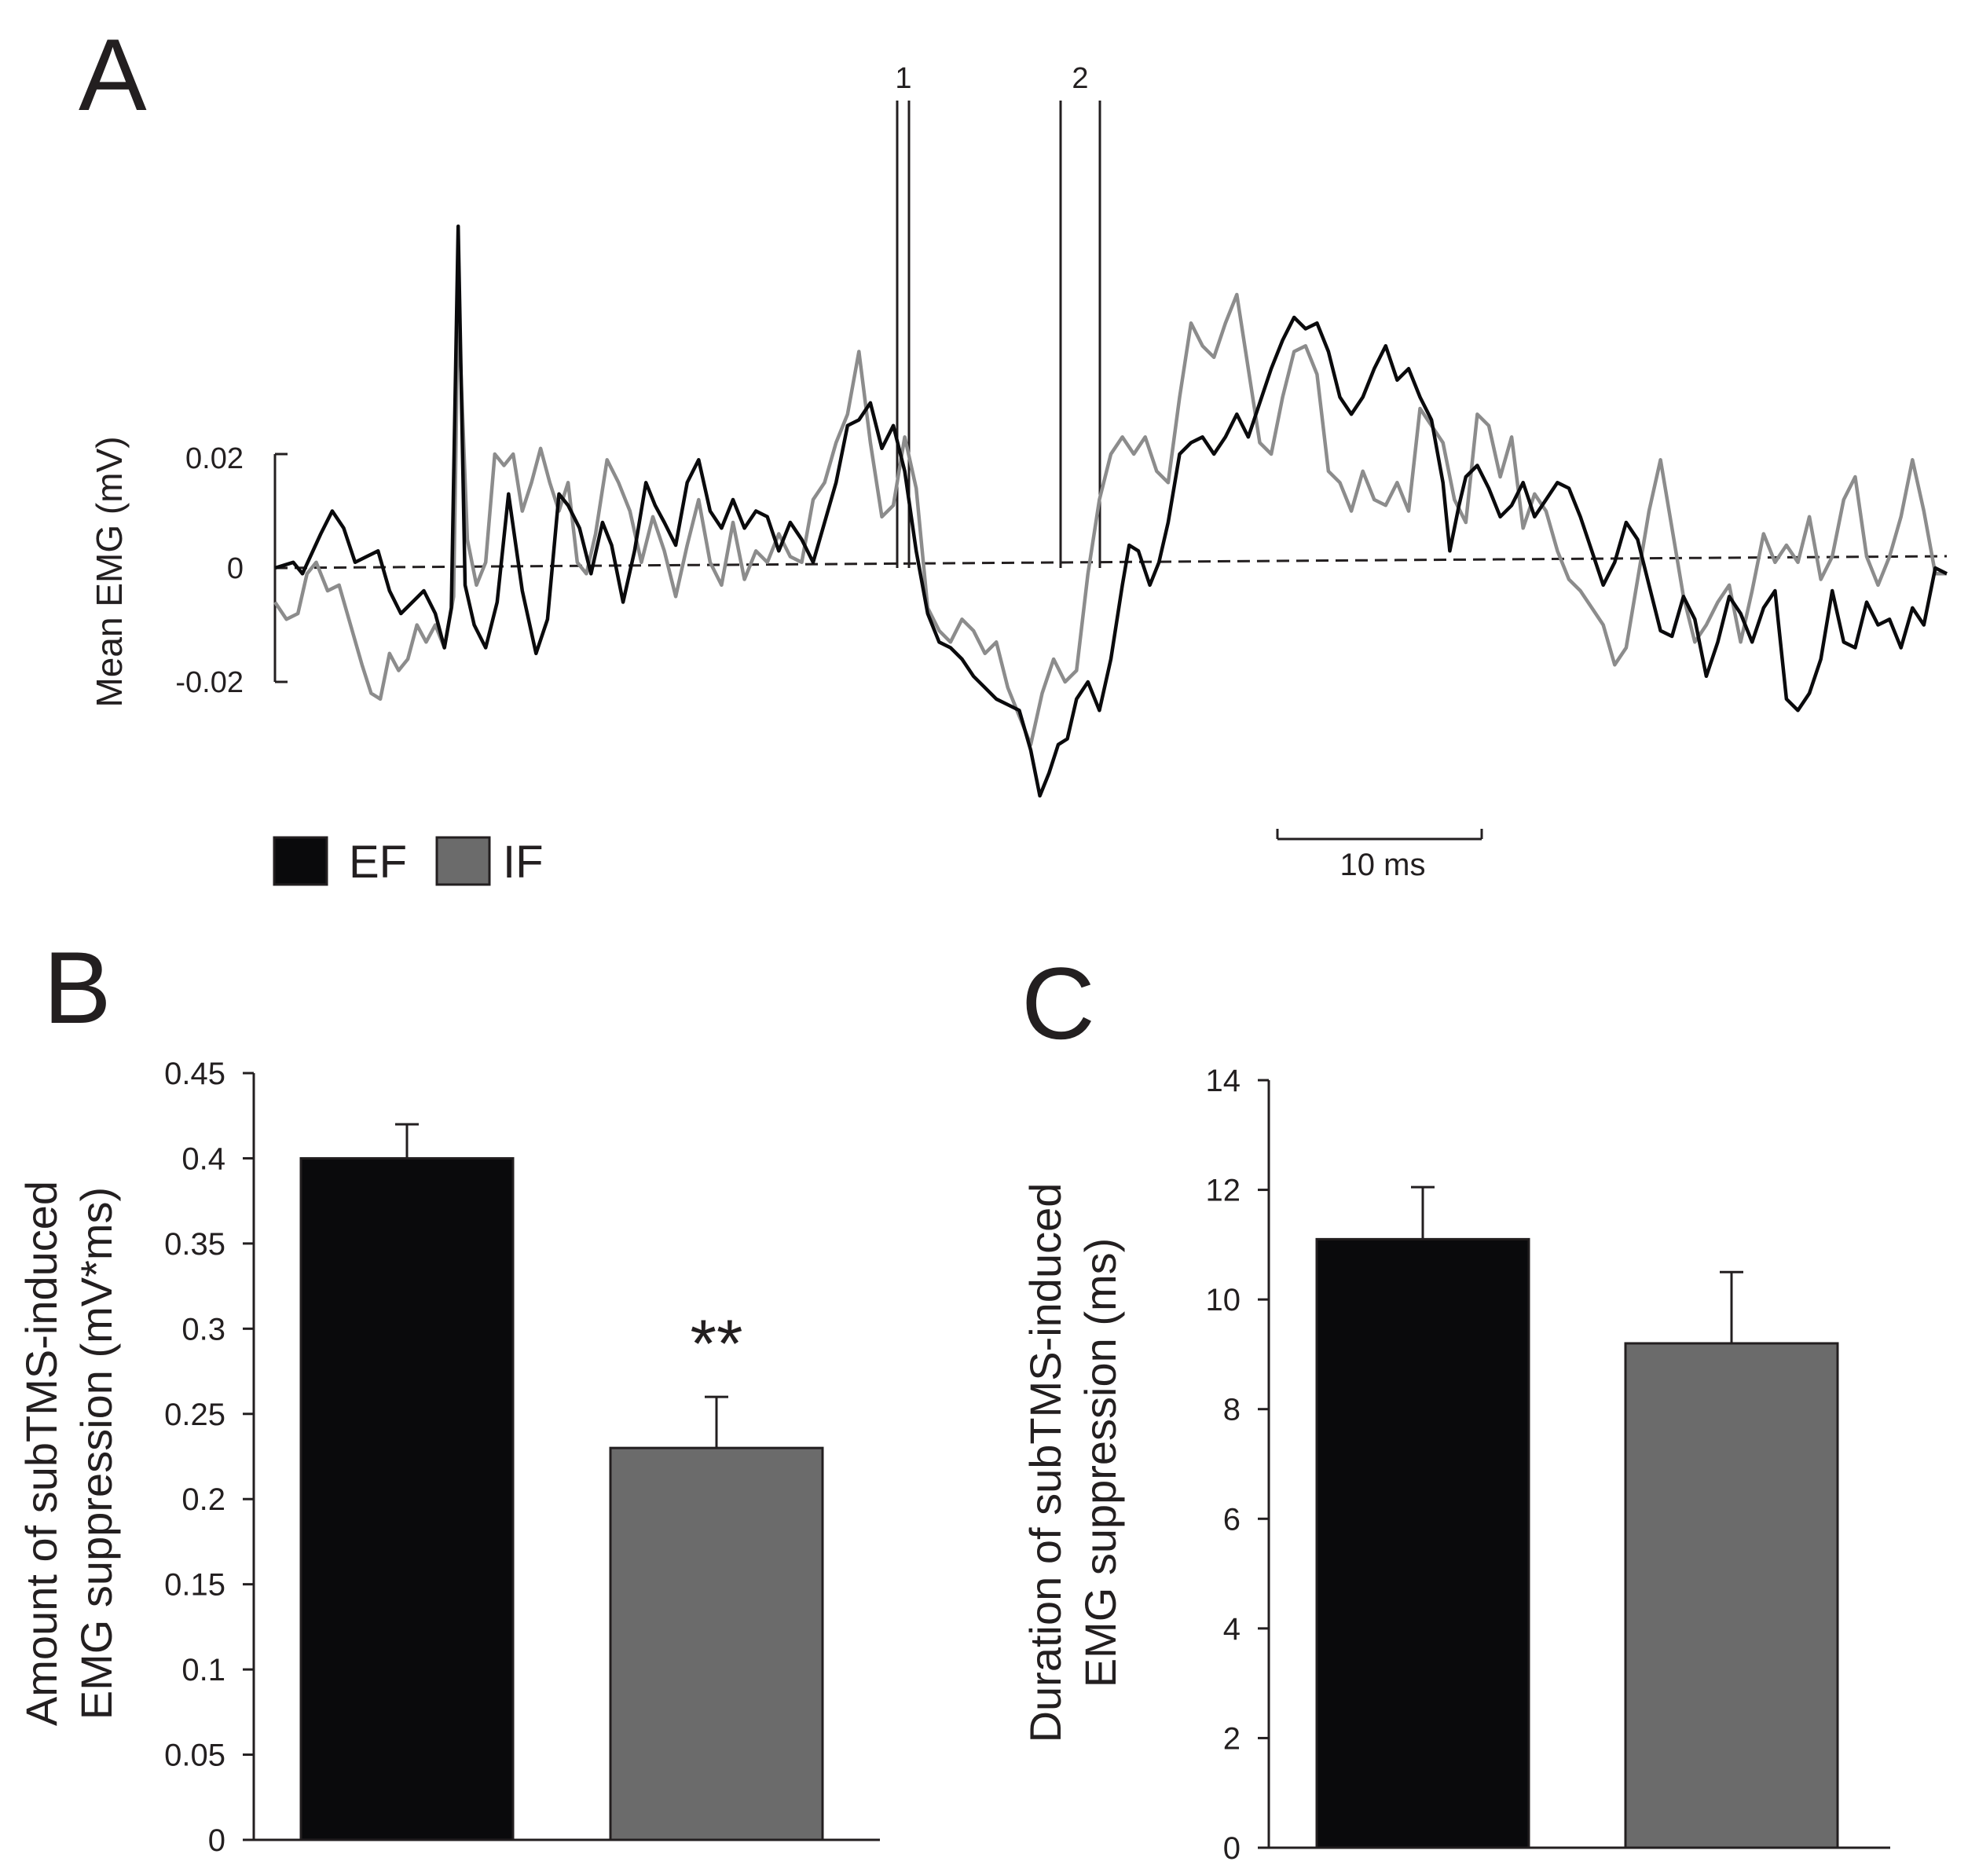 The height and width of the screenshot is (1876, 1968). What do you see at coordinates (1232, 1738) in the screenshot?
I see `c-ytick-label: 2` at bounding box center [1232, 1738].